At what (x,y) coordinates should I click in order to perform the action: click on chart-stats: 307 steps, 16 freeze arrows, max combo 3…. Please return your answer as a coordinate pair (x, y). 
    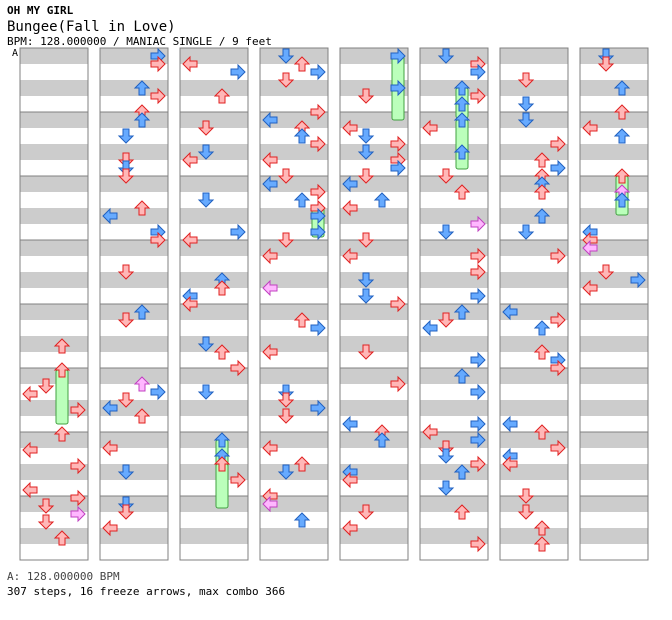
    Looking at the image, I should click on (146, 591).